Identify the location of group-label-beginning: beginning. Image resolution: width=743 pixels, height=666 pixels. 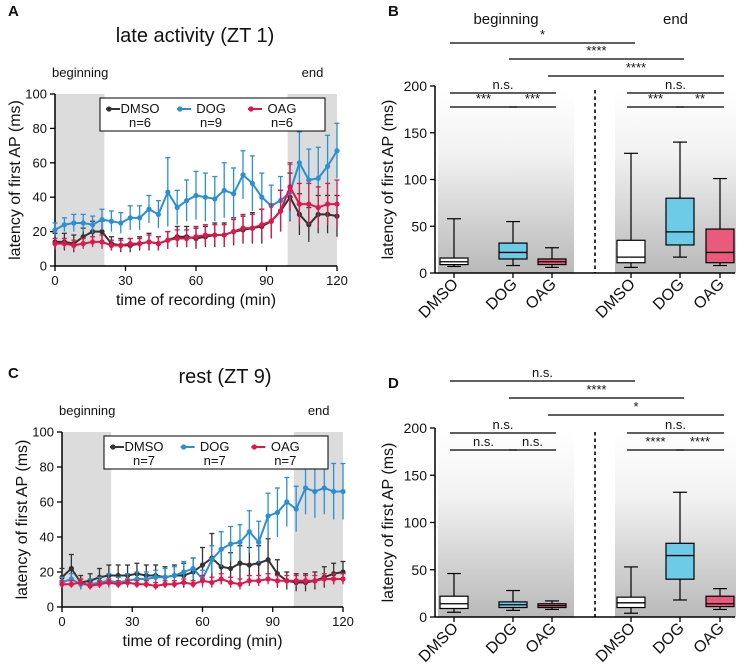
(505, 19).